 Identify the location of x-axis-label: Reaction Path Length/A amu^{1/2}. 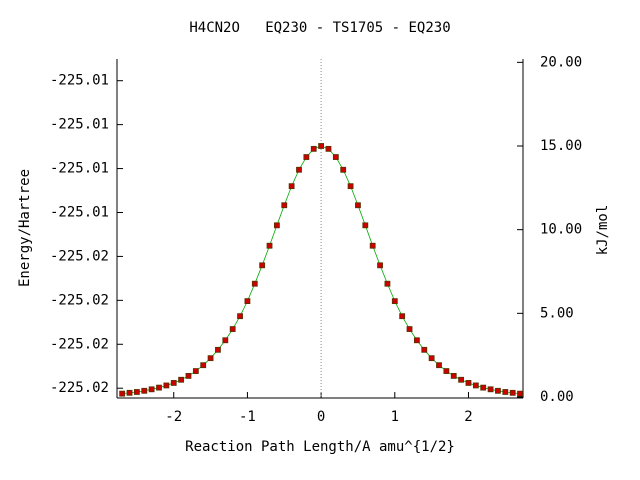
(320, 447).